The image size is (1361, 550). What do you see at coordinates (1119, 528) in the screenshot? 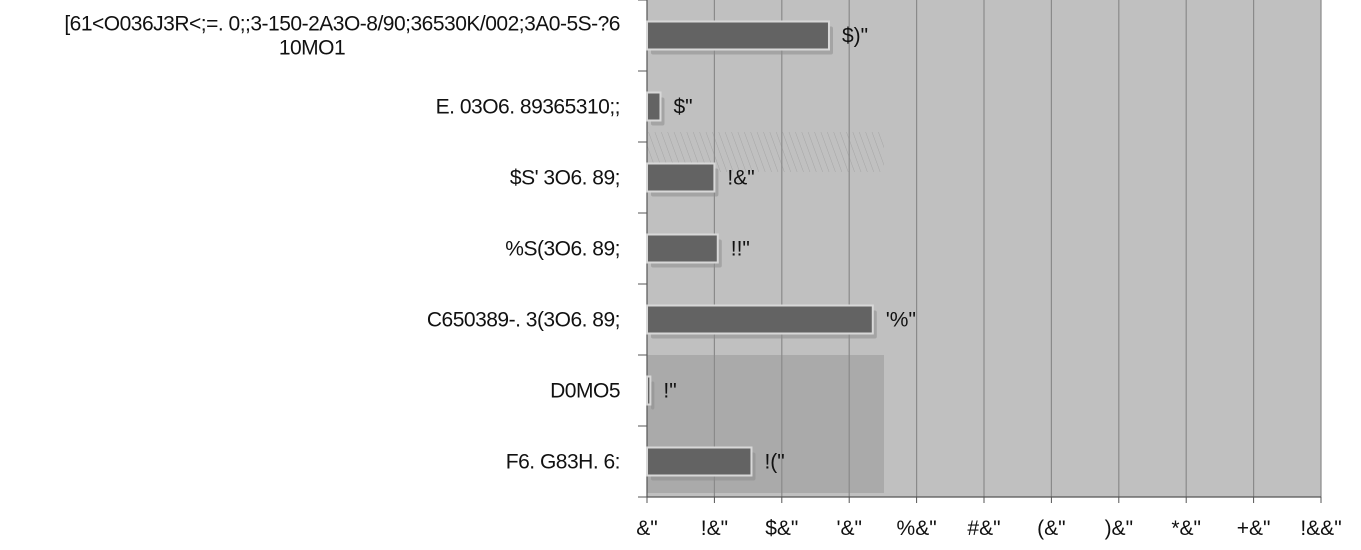
I see `x-tick-label: )&"` at bounding box center [1119, 528].